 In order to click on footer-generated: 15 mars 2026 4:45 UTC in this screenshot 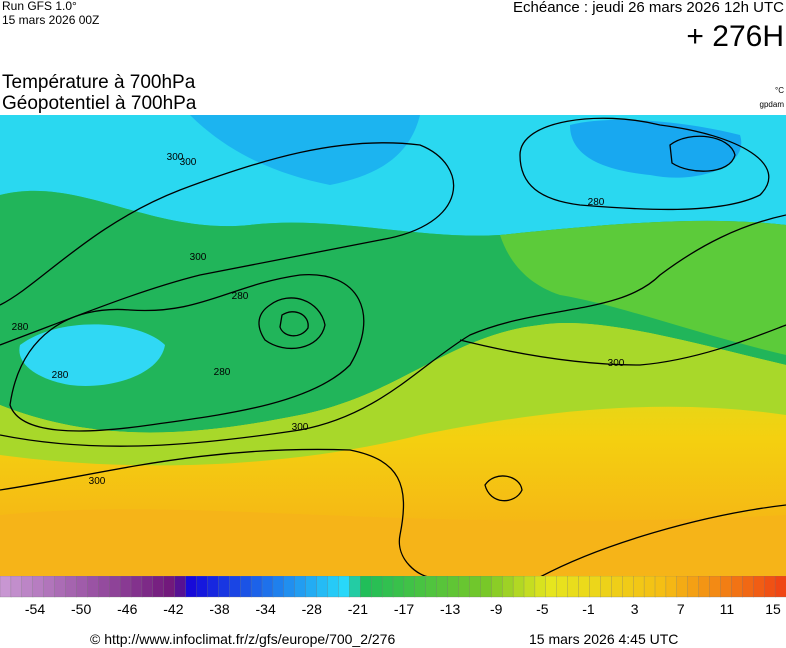, I will do `click(604, 639)`.